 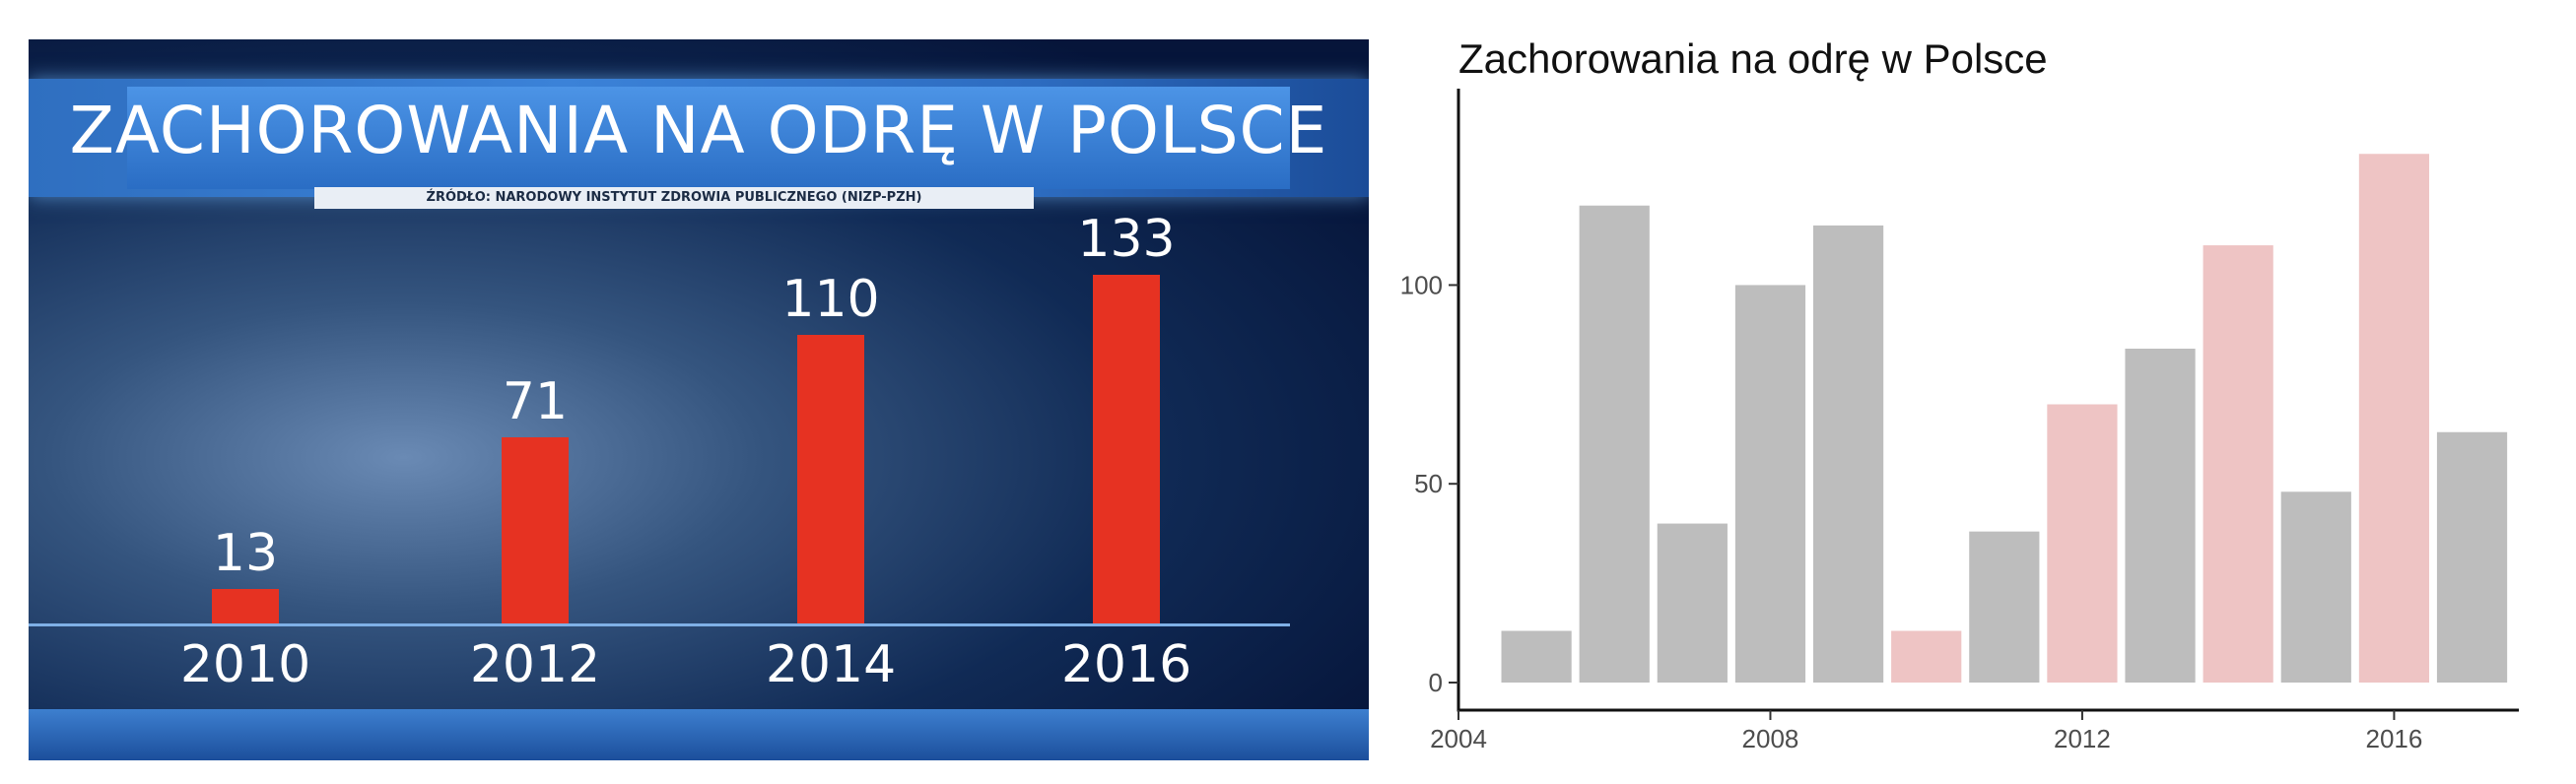 I want to click on tv-value-label: 110, so click(x=830, y=300).